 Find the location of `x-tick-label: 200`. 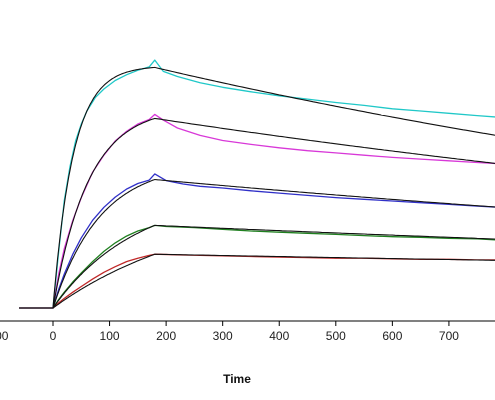

x-tick-label: 200 is located at coordinates (166, 336).